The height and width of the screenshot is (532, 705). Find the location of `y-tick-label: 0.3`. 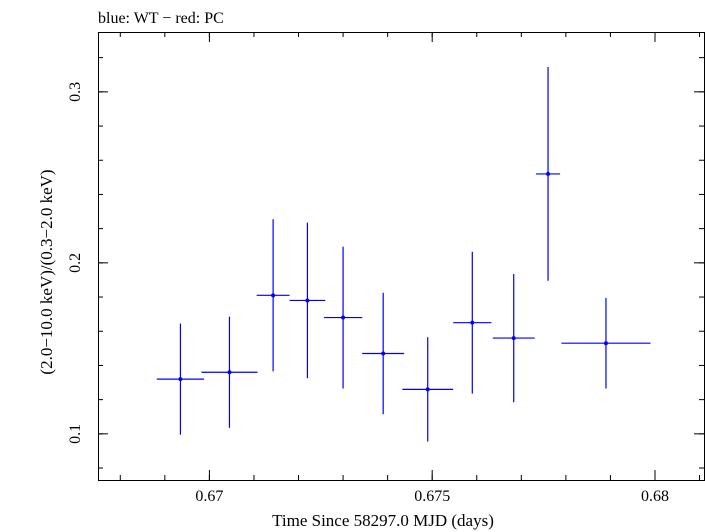

y-tick-label: 0.3 is located at coordinates (75, 92).